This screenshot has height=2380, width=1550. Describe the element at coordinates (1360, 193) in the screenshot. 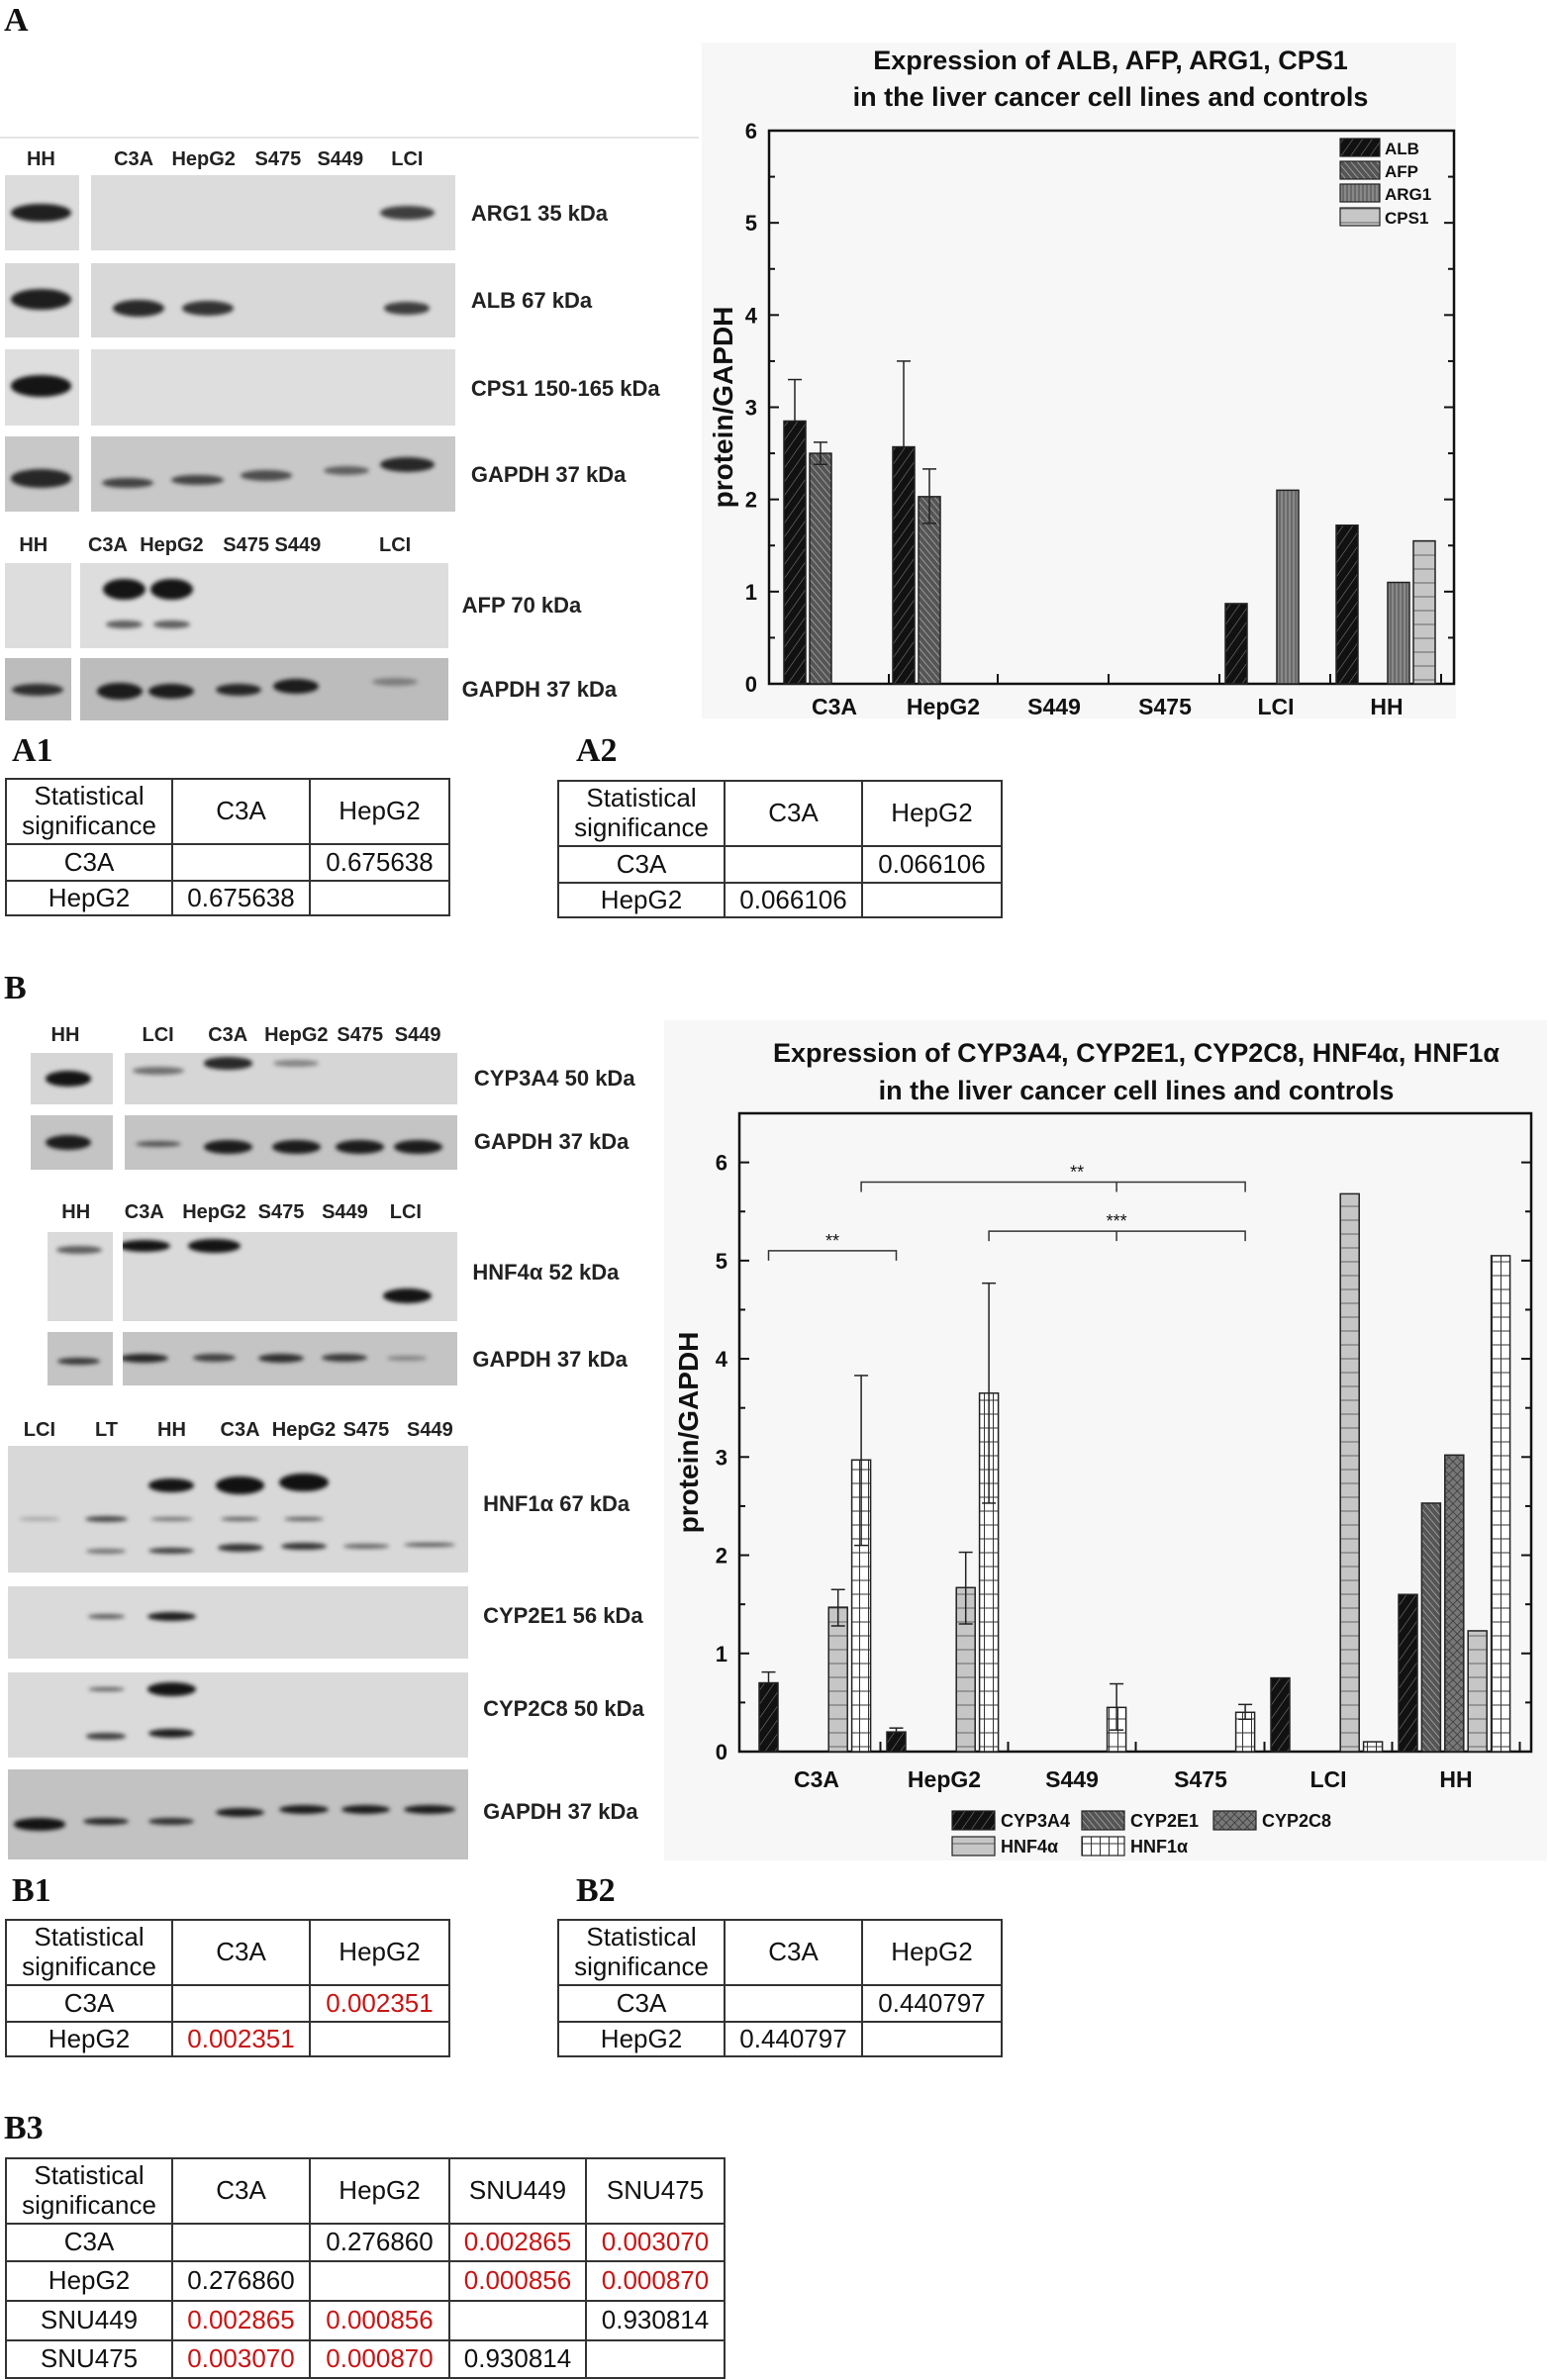

I see `legend-swatch-ARG1` at that location.